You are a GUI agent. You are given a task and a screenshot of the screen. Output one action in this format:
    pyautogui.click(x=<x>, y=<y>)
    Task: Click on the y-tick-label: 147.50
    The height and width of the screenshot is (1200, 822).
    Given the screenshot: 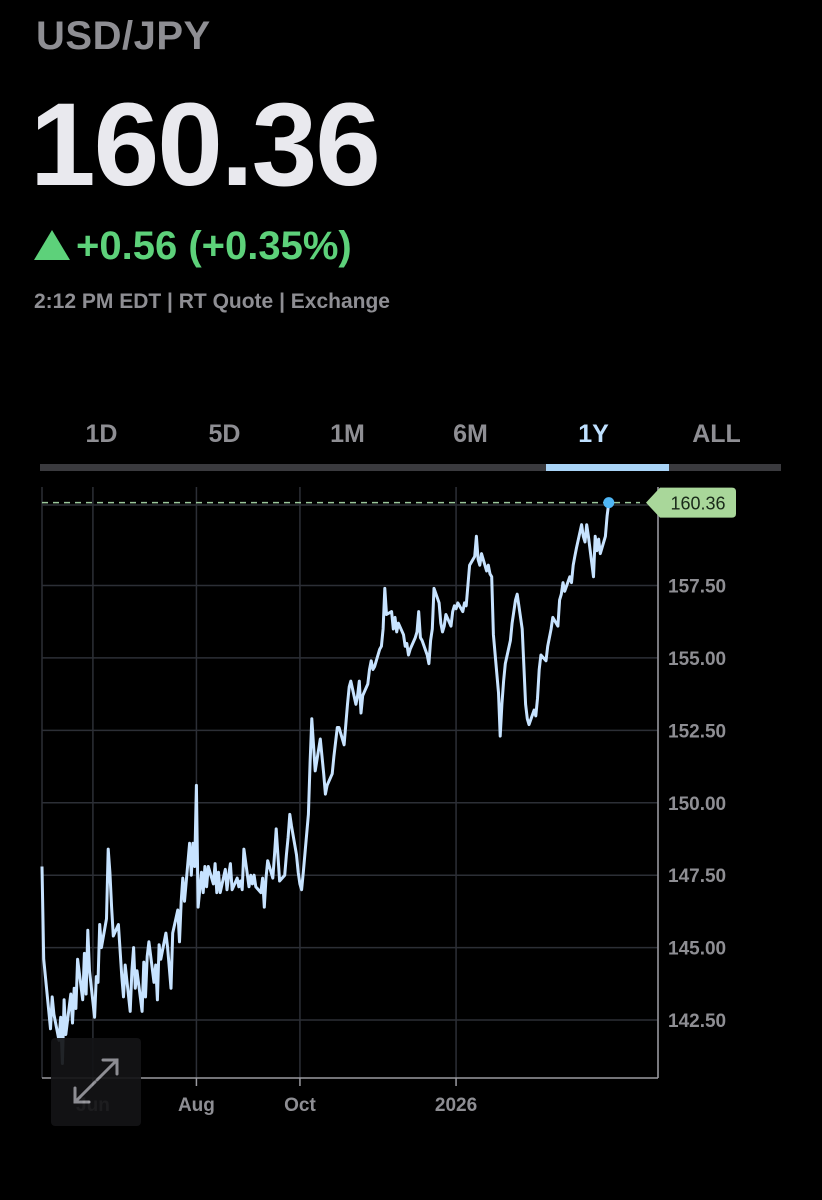 What is the action you would take?
    pyautogui.click(x=697, y=876)
    